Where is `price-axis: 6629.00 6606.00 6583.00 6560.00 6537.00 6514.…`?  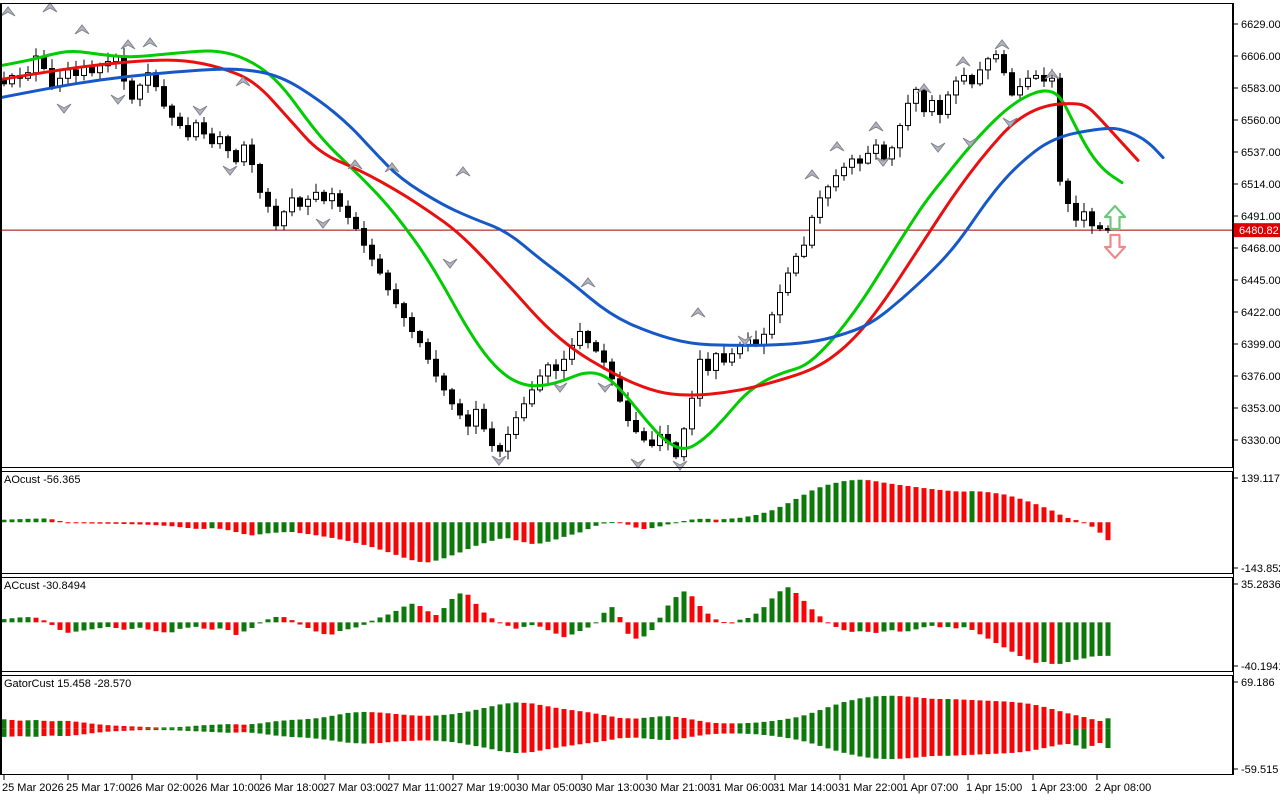 price-axis: 6629.00 6606.00 6583.00 6560.00 6537.00 6514.… is located at coordinates (1256, 397).